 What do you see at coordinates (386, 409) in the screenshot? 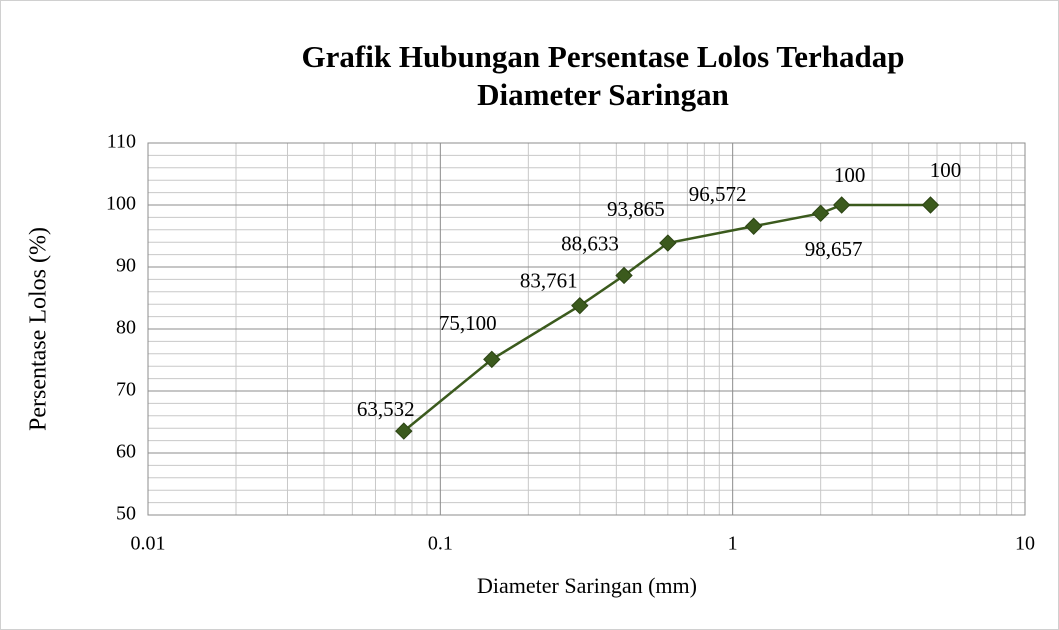
I see `data-label: 63,532` at bounding box center [386, 409].